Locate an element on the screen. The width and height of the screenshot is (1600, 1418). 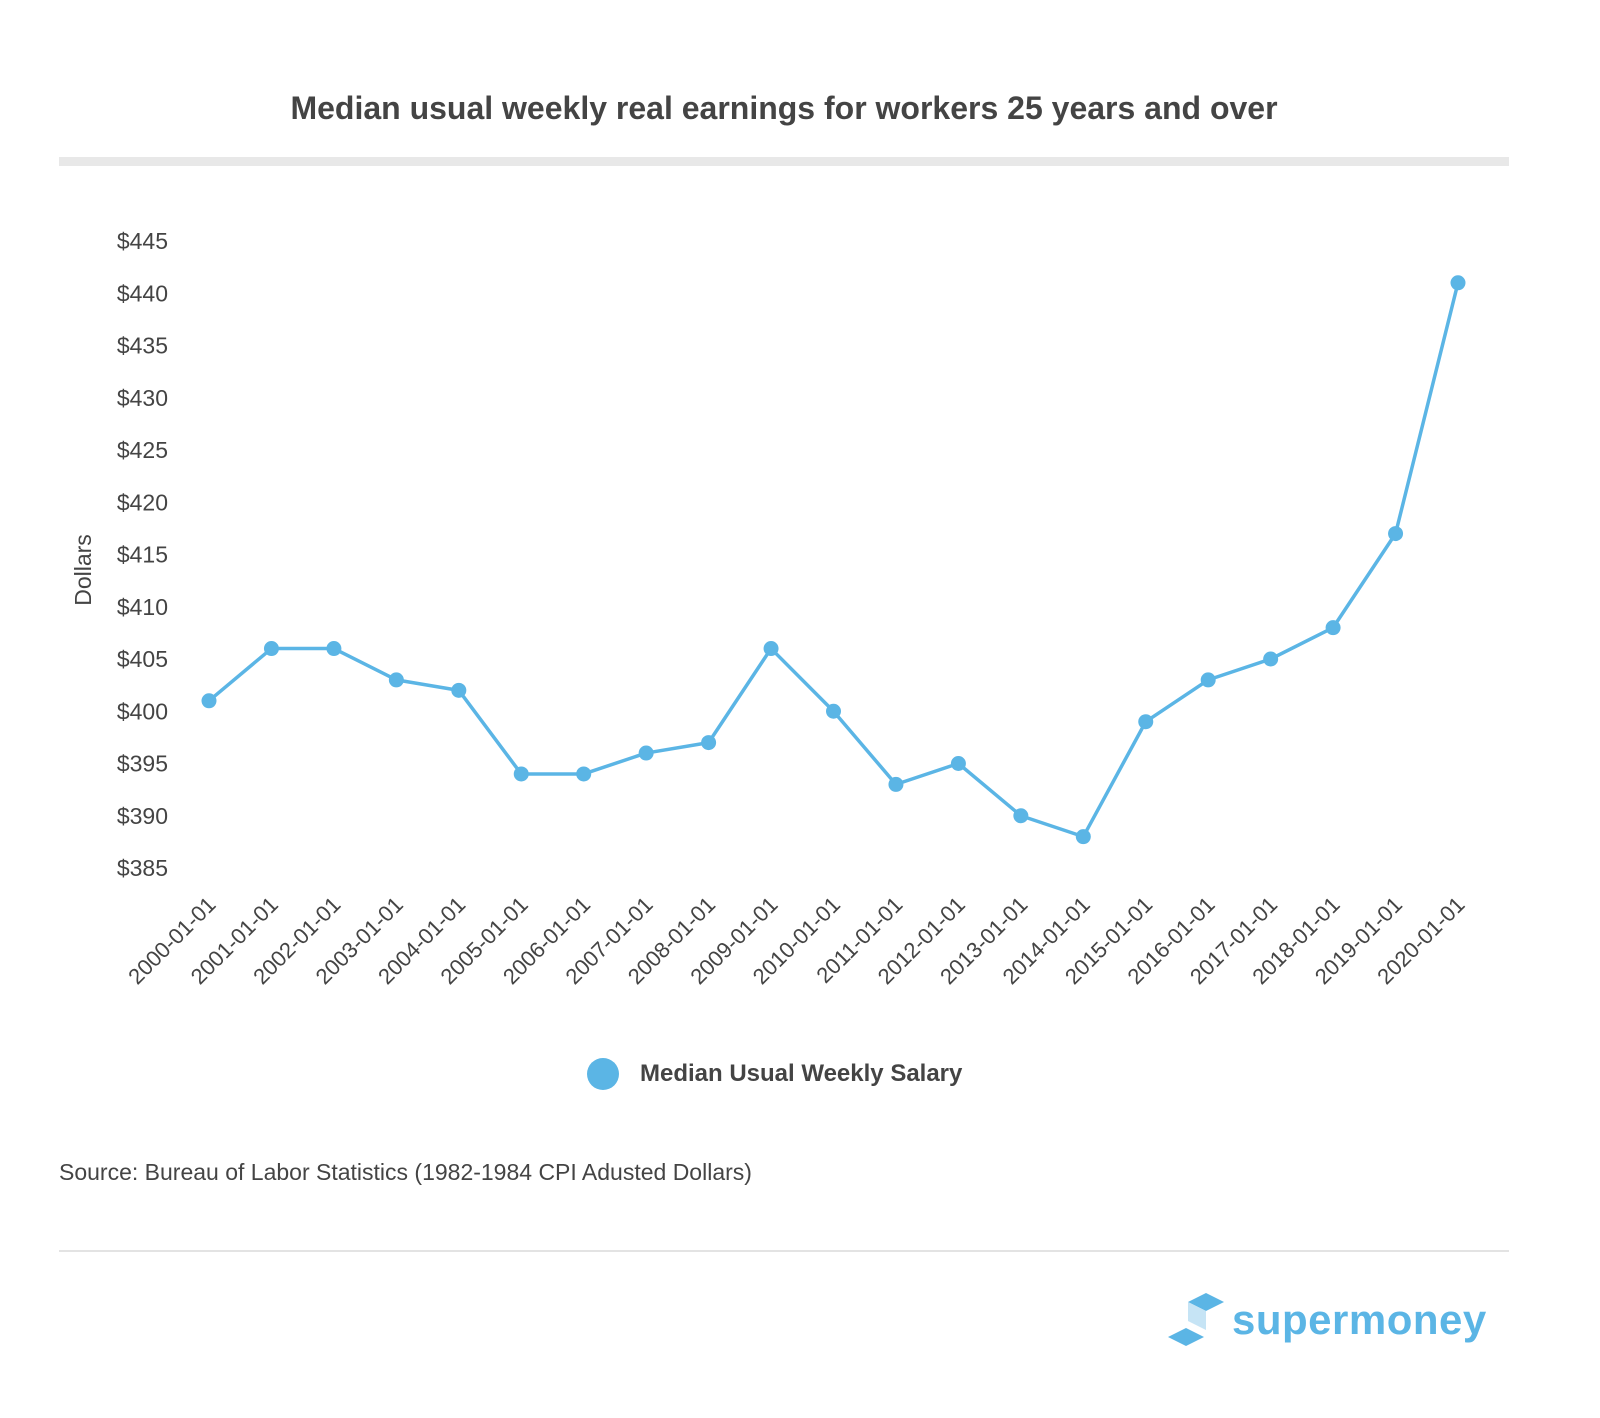
y-axis-label: Dollars is located at coordinates (83, 570).